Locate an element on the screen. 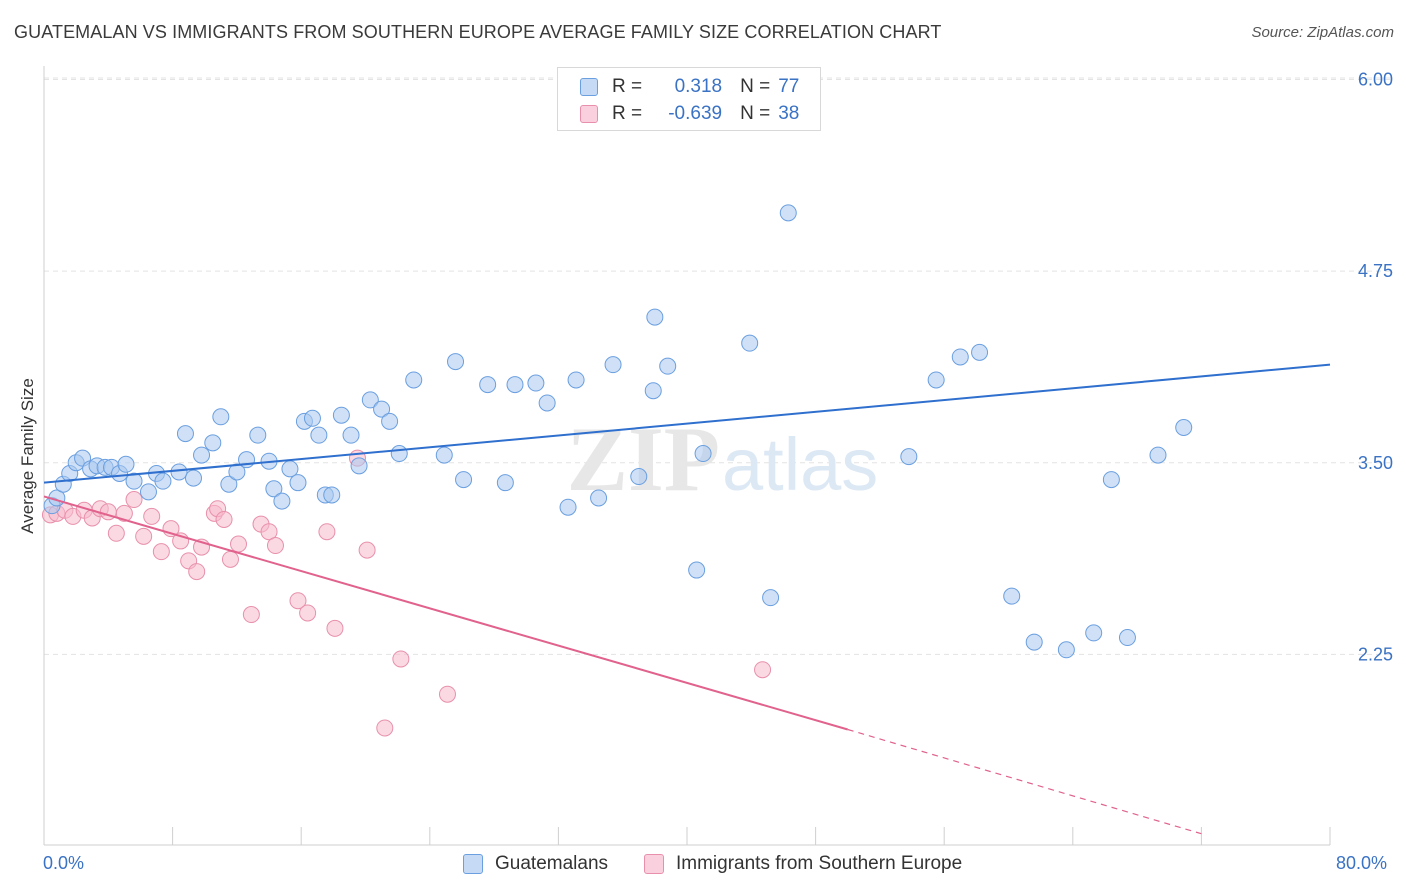 The width and height of the screenshot is (1406, 892). legend-row-guatemalans: R = 0.318 N = 77 is located at coordinates (689, 87).